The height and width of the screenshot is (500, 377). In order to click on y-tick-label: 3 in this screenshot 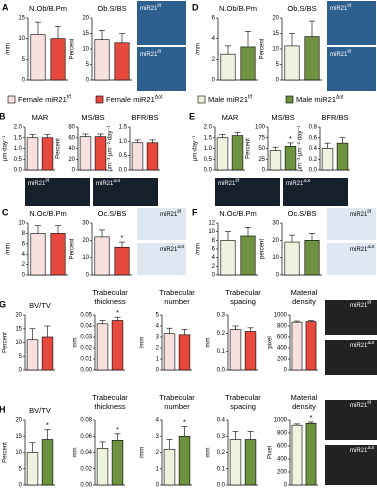, I will do `click(158, 437)`.